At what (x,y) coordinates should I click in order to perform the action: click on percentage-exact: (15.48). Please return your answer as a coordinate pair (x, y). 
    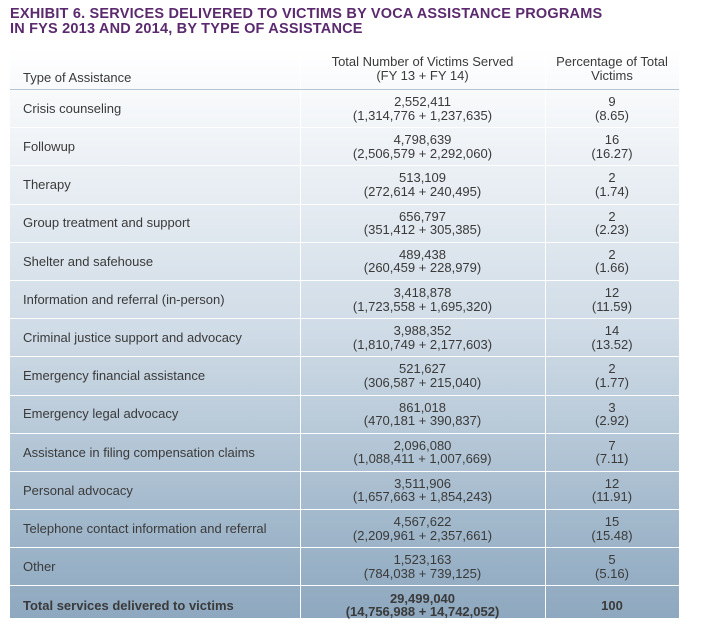
    Looking at the image, I should click on (612, 535).